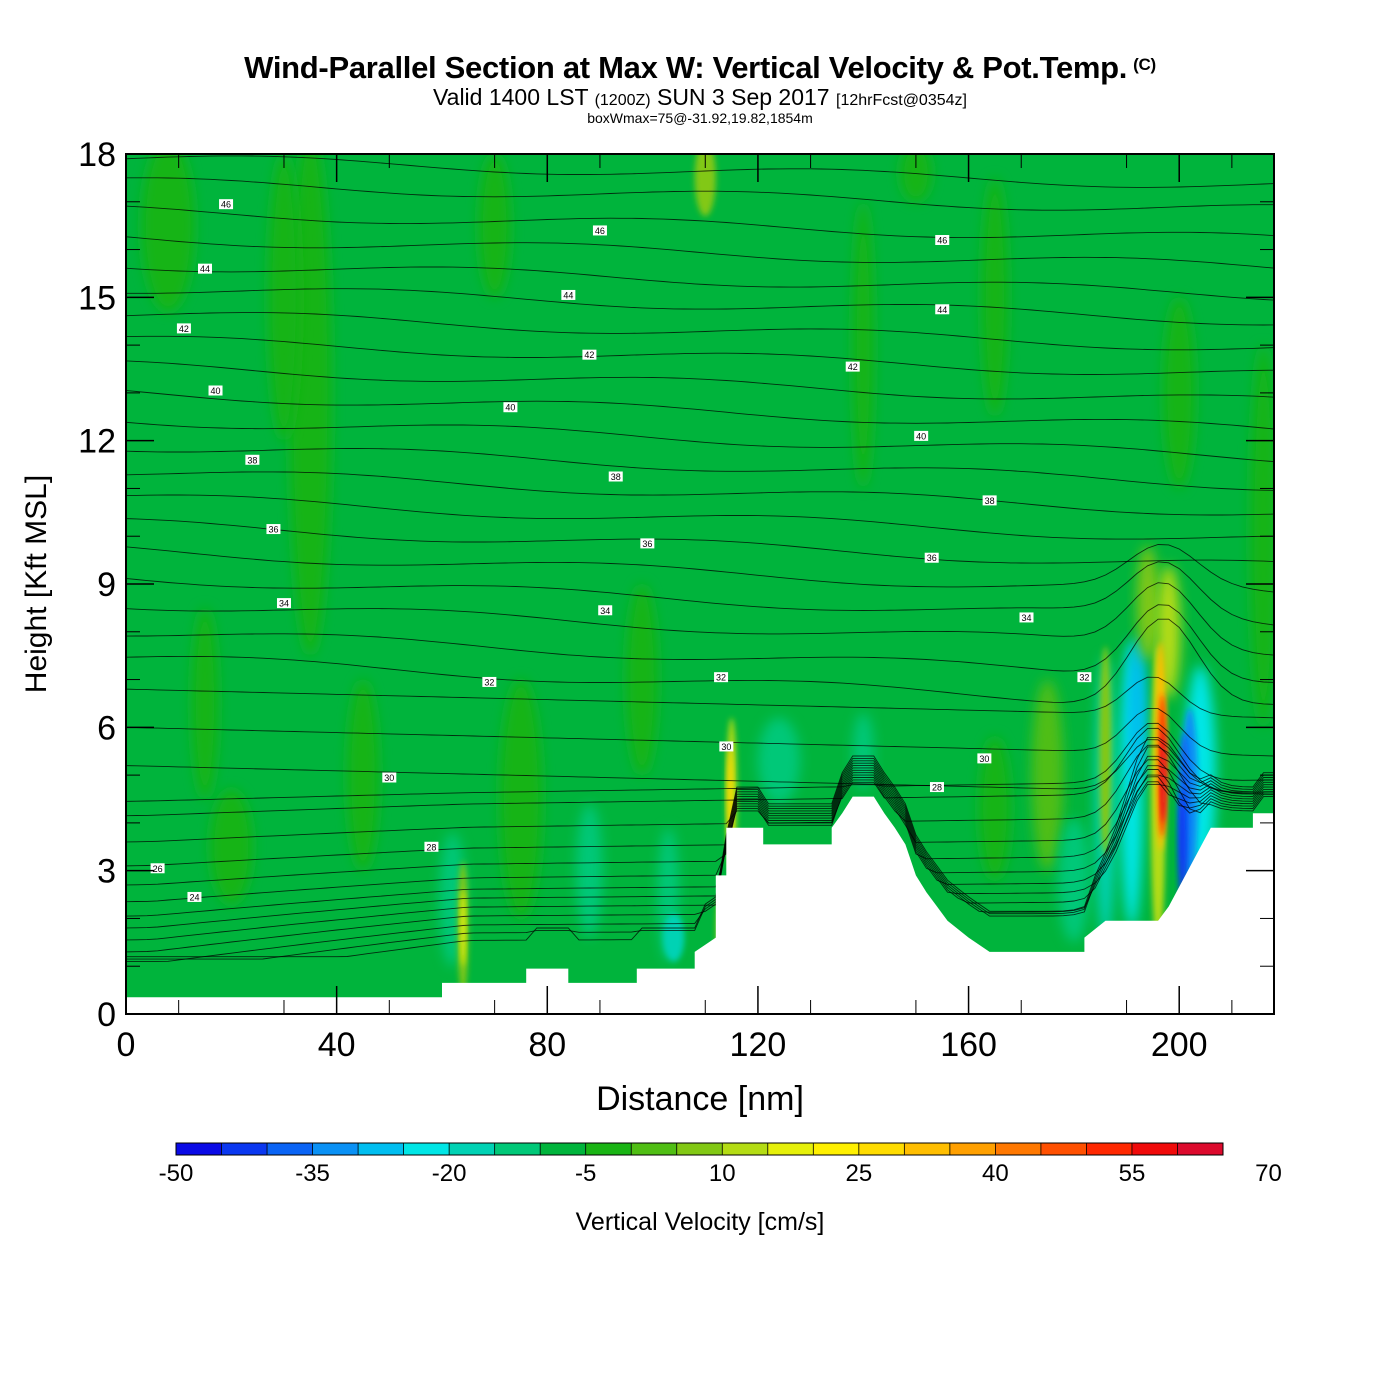 The height and width of the screenshot is (1400, 1400). Describe the element at coordinates (968, 1045) in the screenshot. I see `x-tick-label: 160` at that location.